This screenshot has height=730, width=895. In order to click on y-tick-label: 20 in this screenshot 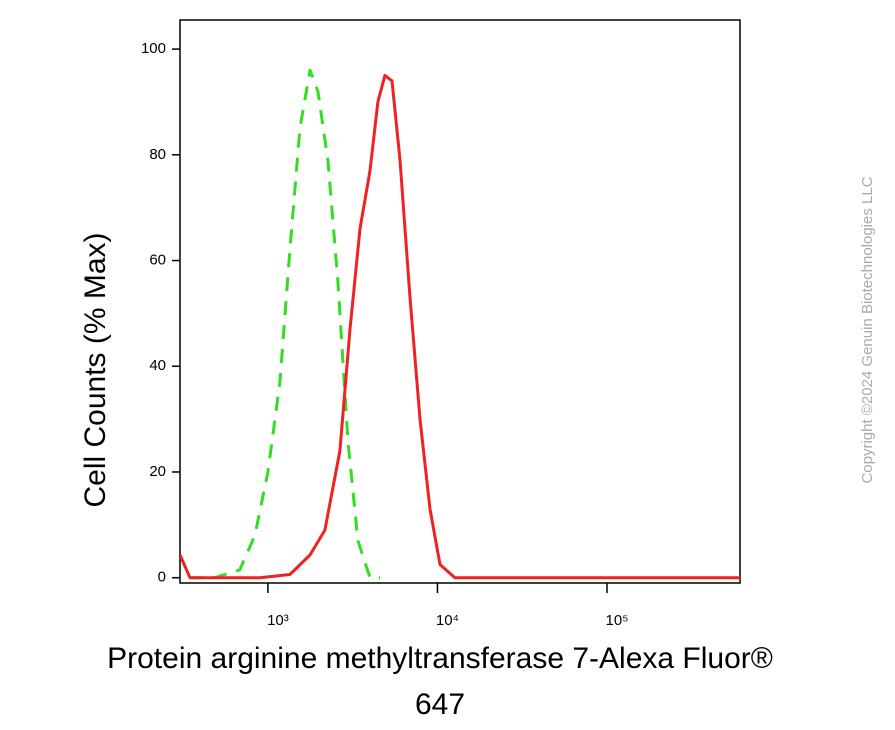, I will do `click(157, 471)`.